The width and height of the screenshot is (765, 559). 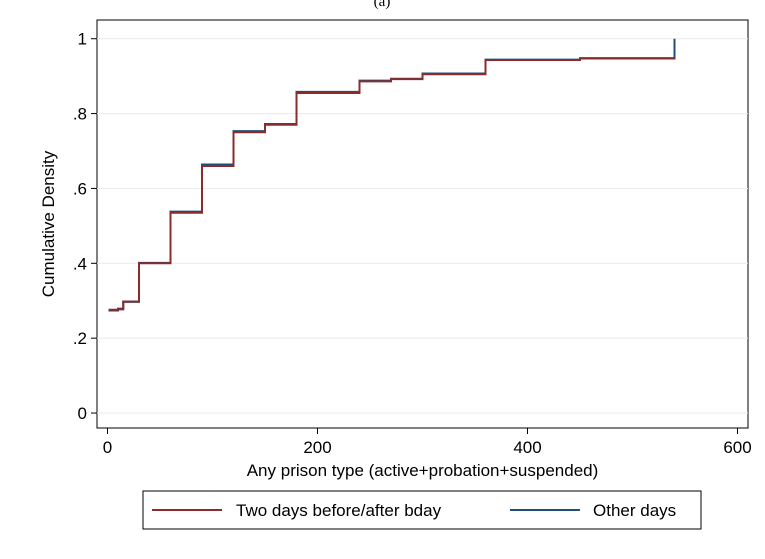 I want to click on x-tick-label: 0, so click(x=107, y=447).